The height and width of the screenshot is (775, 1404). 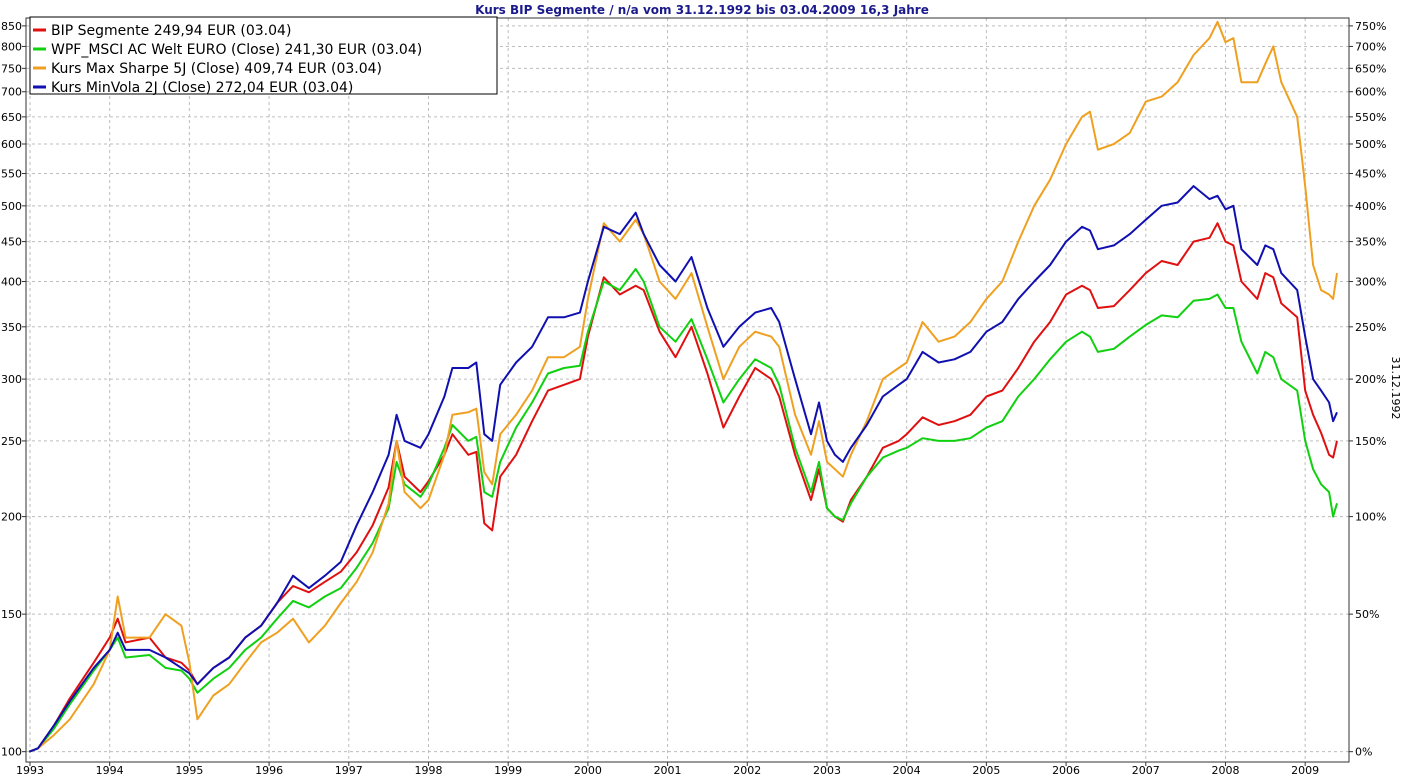 I want to click on y-tick-label-right: 200%, so click(x=1370, y=379).